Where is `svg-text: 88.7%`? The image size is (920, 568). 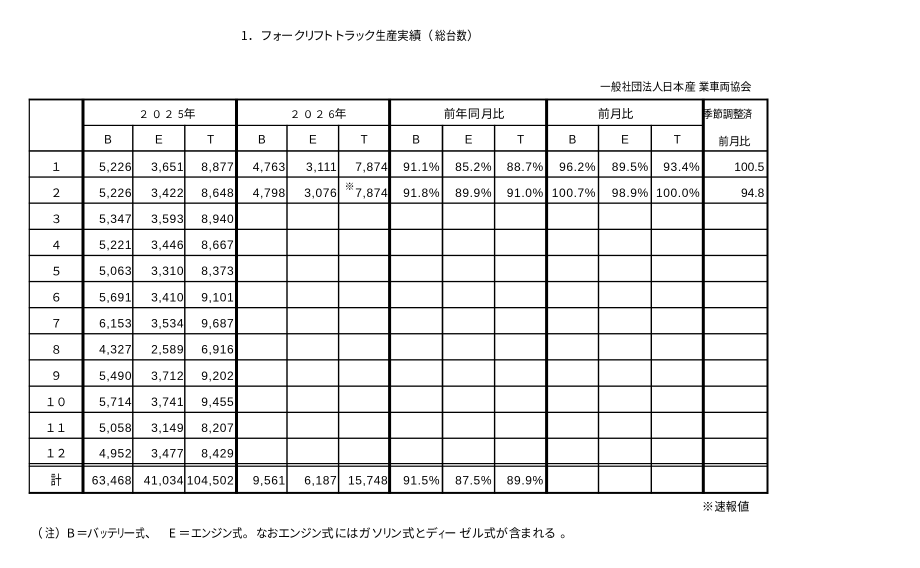 svg-text: 88.7% is located at coordinates (525, 167).